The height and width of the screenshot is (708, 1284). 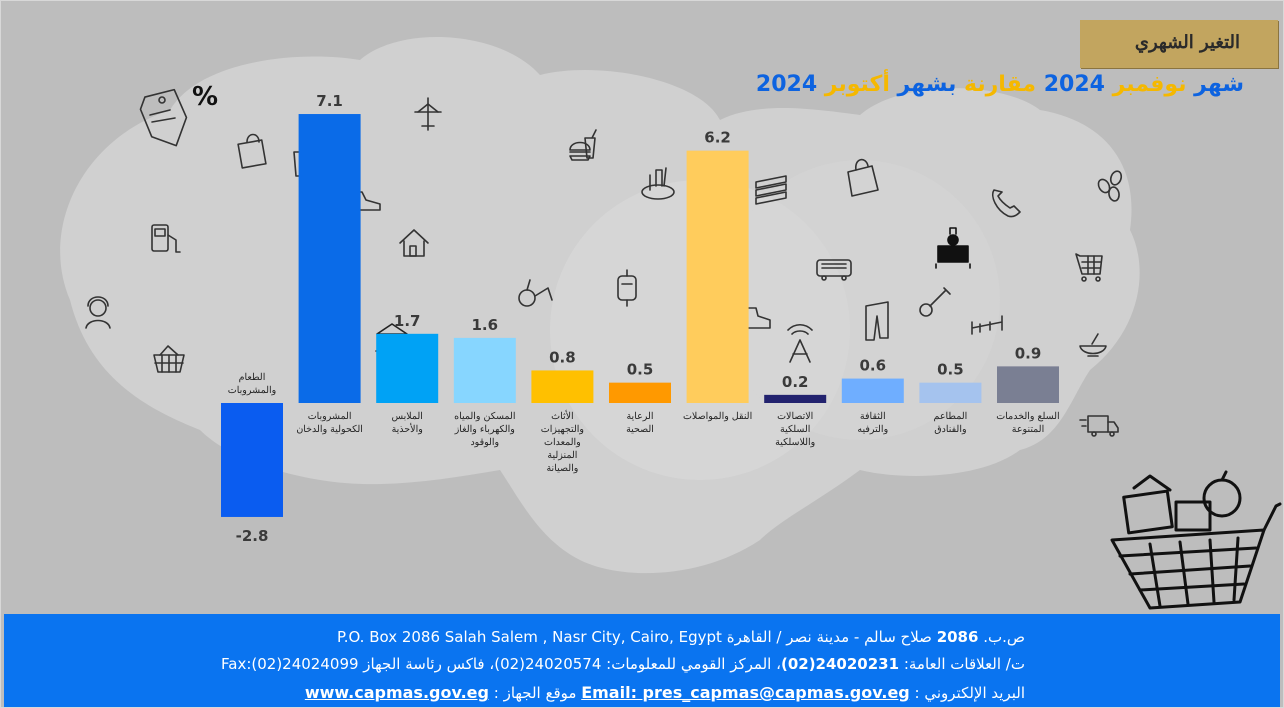 I want to click on phone-prefix: ت/ العلاقات العامة:, so click(x=962, y=664).